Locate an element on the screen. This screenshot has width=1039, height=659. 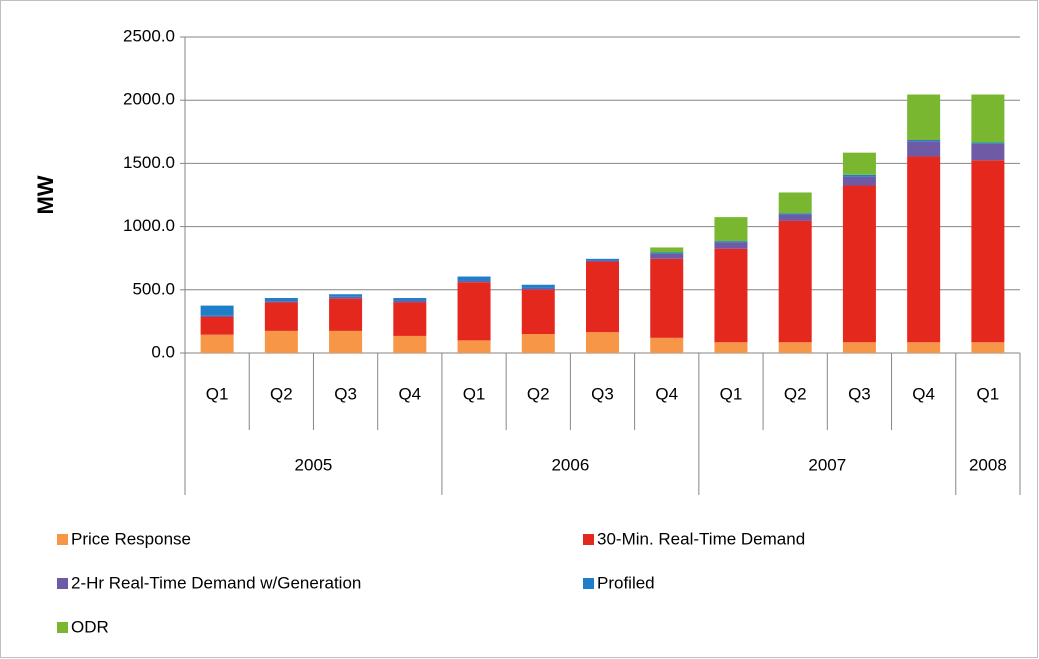
y-axis-label: MW is located at coordinates (45, 194).